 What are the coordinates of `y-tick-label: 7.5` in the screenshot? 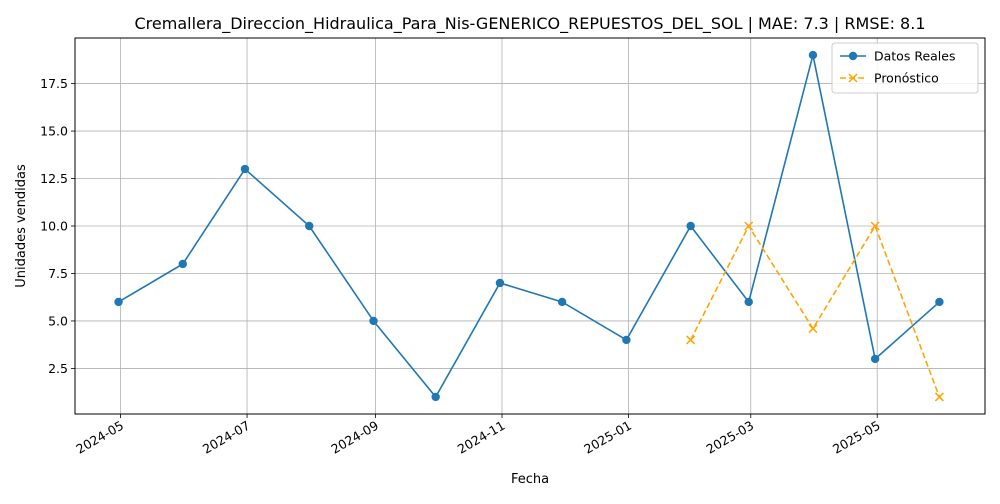 It's located at (58, 273).